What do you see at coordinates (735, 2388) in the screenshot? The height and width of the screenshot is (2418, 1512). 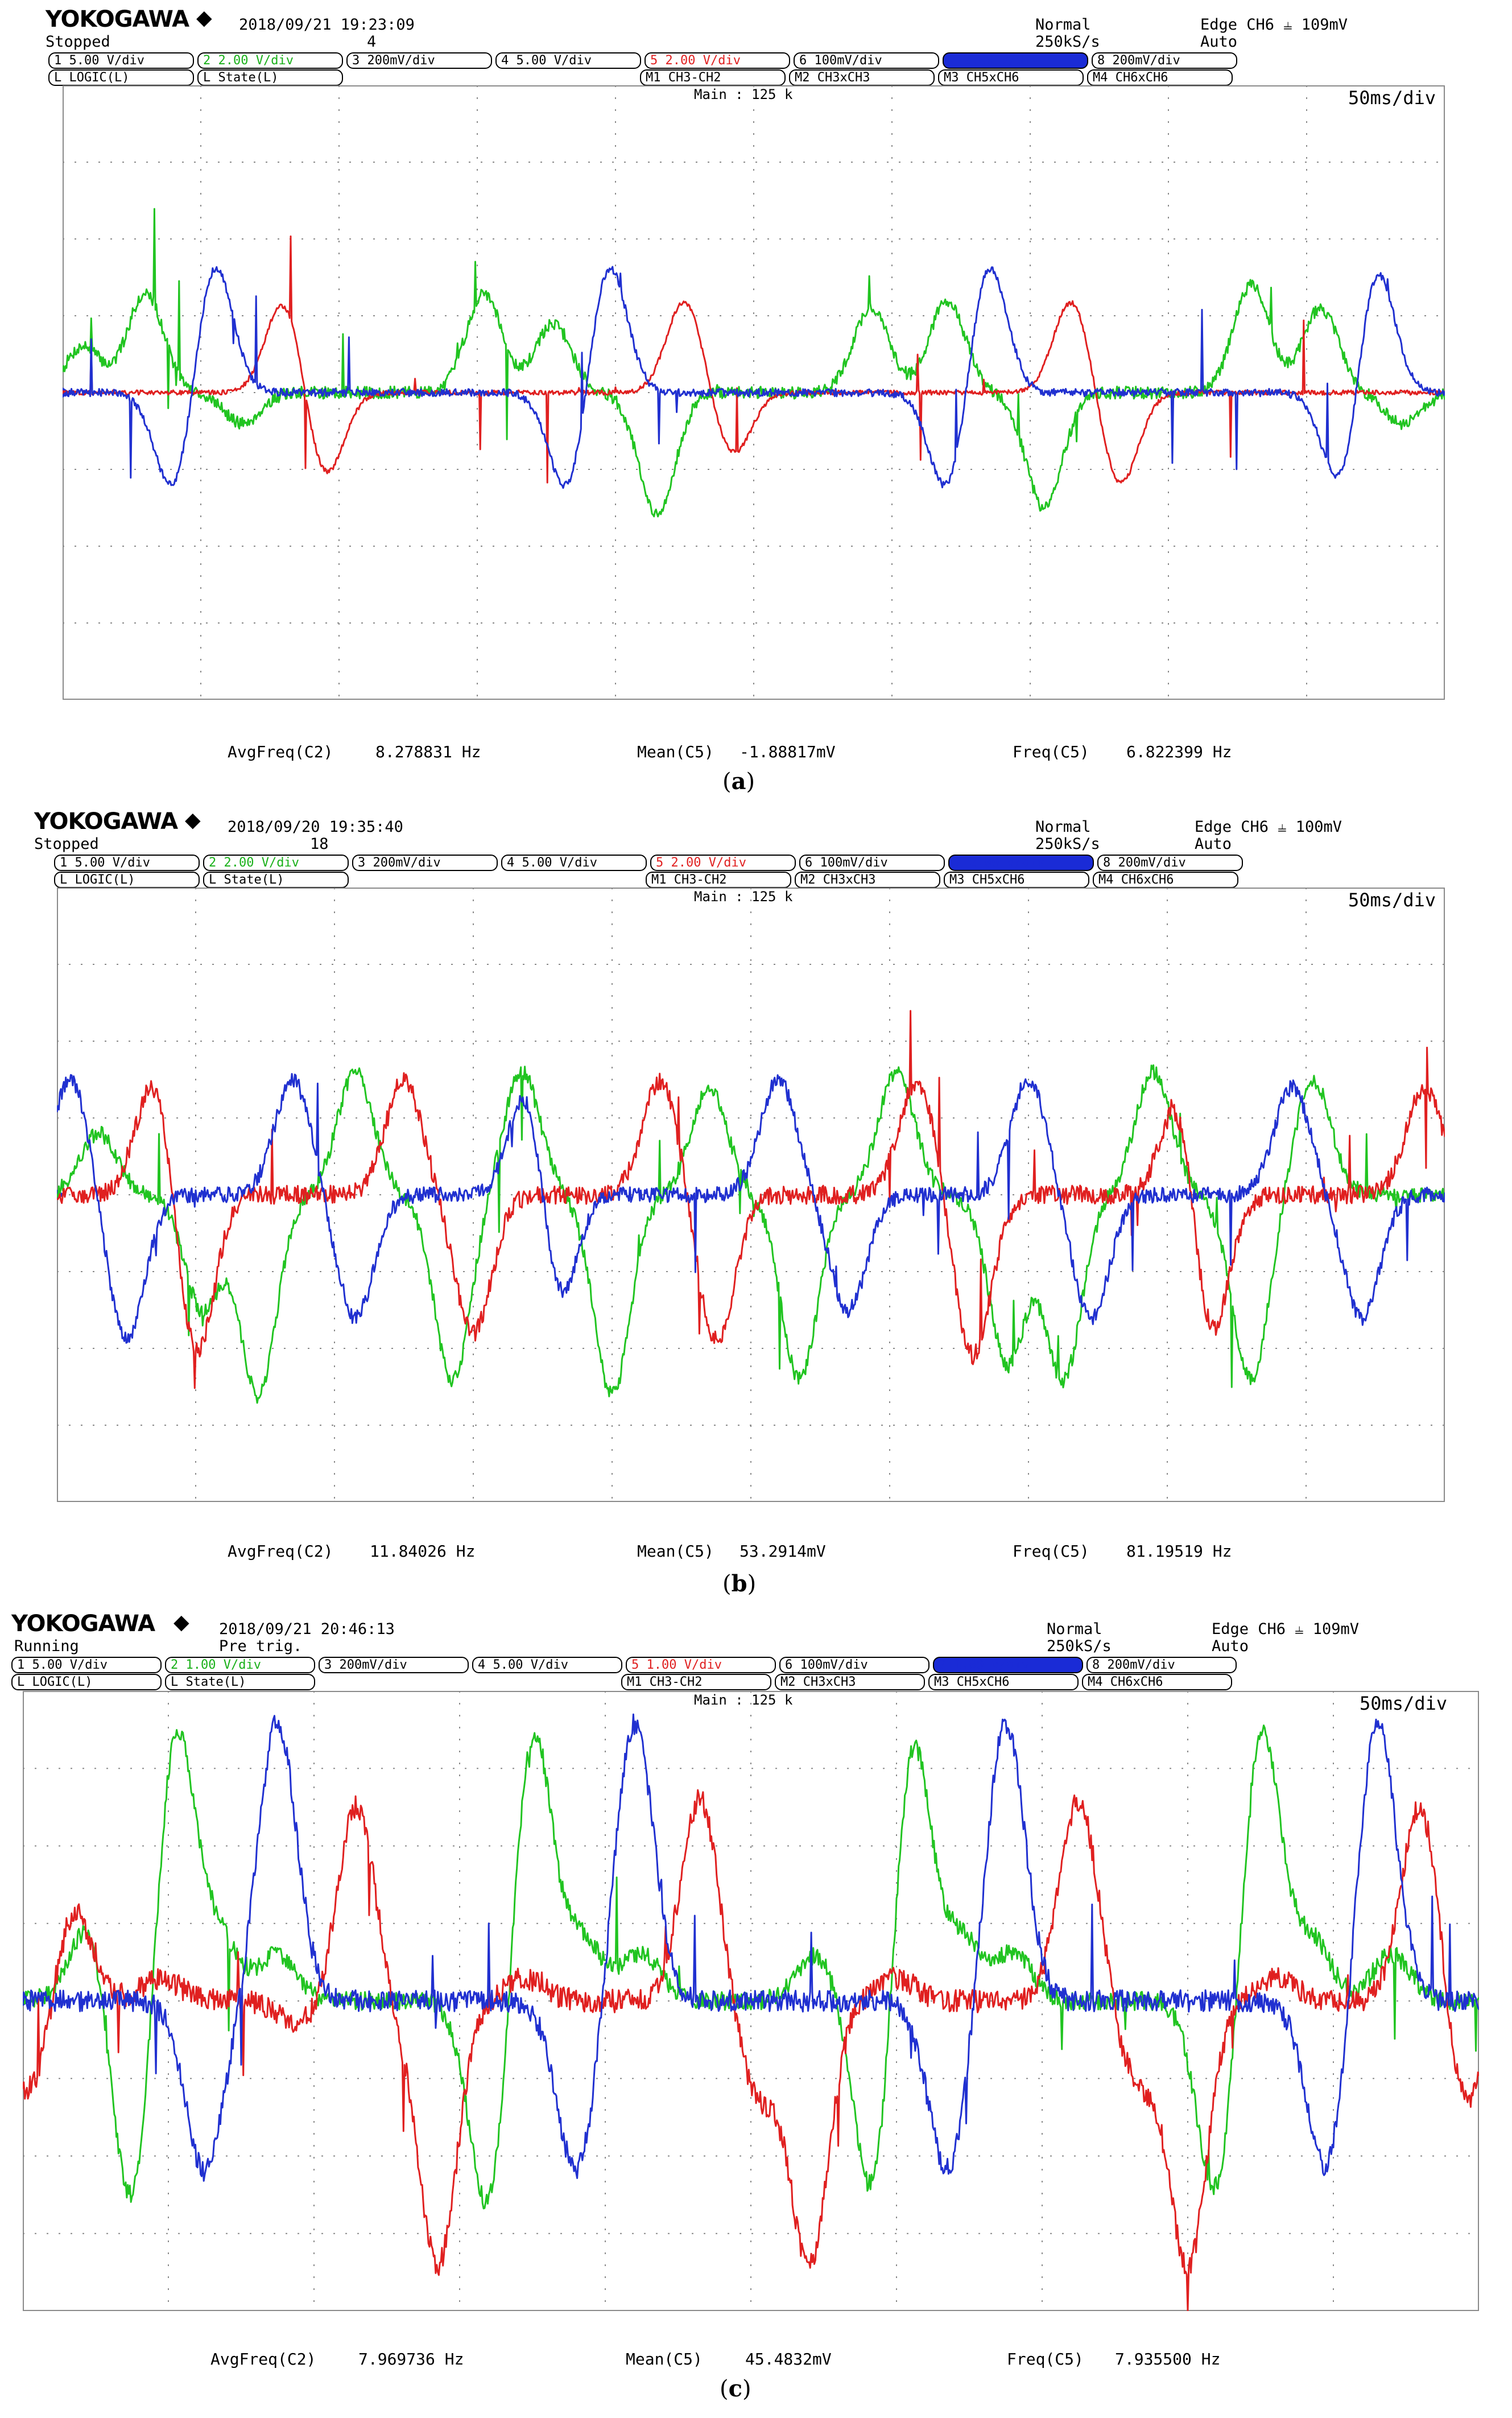 I see `caption-c: (c)` at bounding box center [735, 2388].